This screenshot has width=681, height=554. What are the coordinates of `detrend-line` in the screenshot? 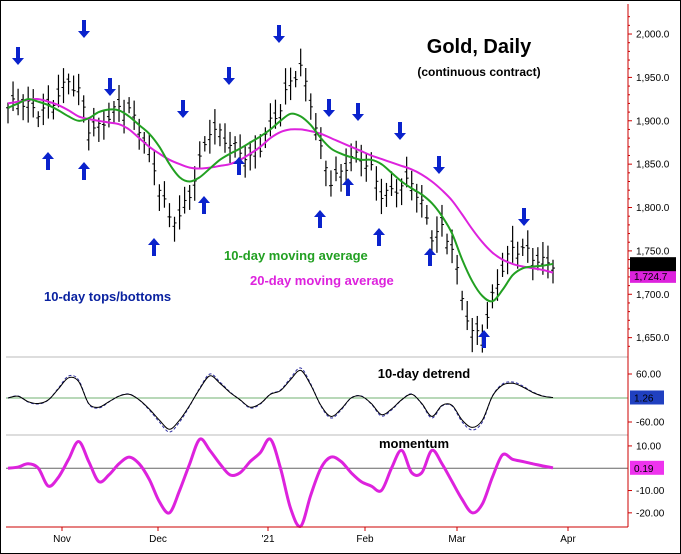 It's located at (280, 399).